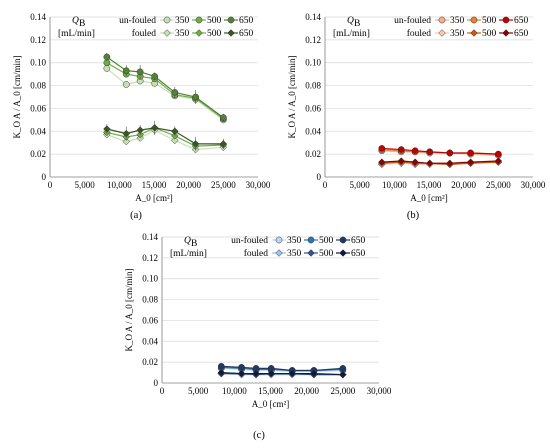 This screenshot has height=448, width=550. What do you see at coordinates (76, 34) in the screenshot?
I see `legend-unit: [mL/min]` at bounding box center [76, 34].